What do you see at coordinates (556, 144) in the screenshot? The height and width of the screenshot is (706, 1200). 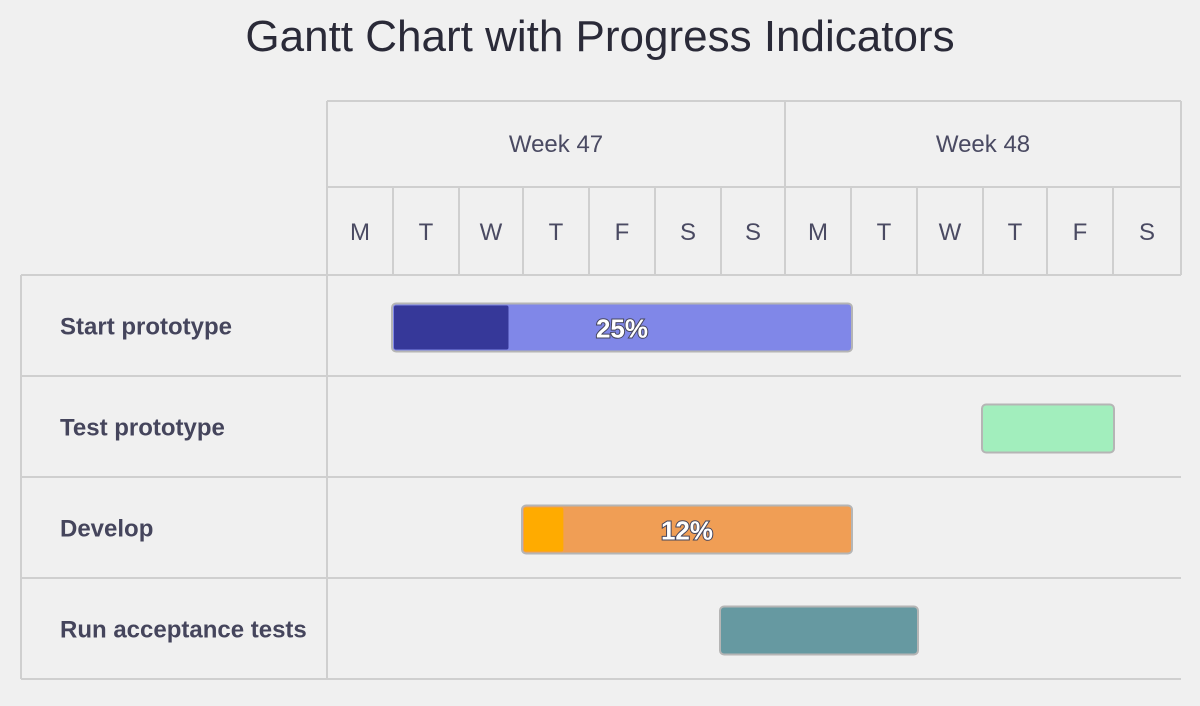 I see `week-label: Week 47` at bounding box center [556, 144].